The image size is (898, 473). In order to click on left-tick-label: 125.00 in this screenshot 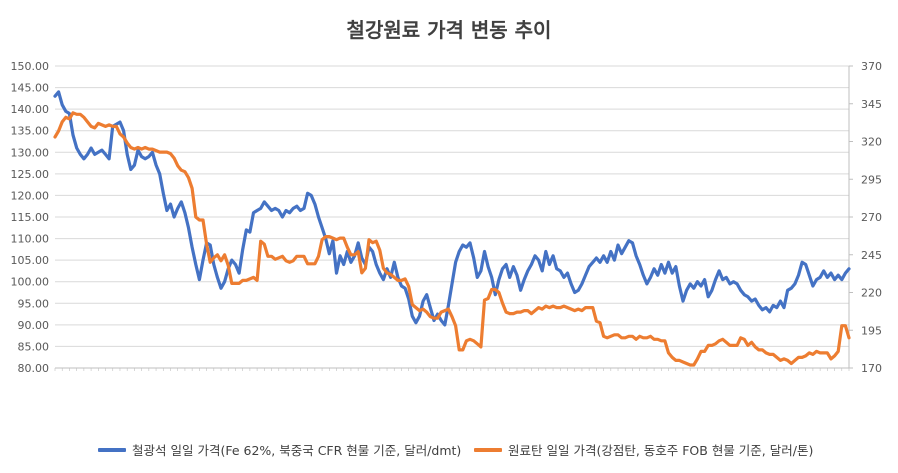, I will do `click(30, 174)`.